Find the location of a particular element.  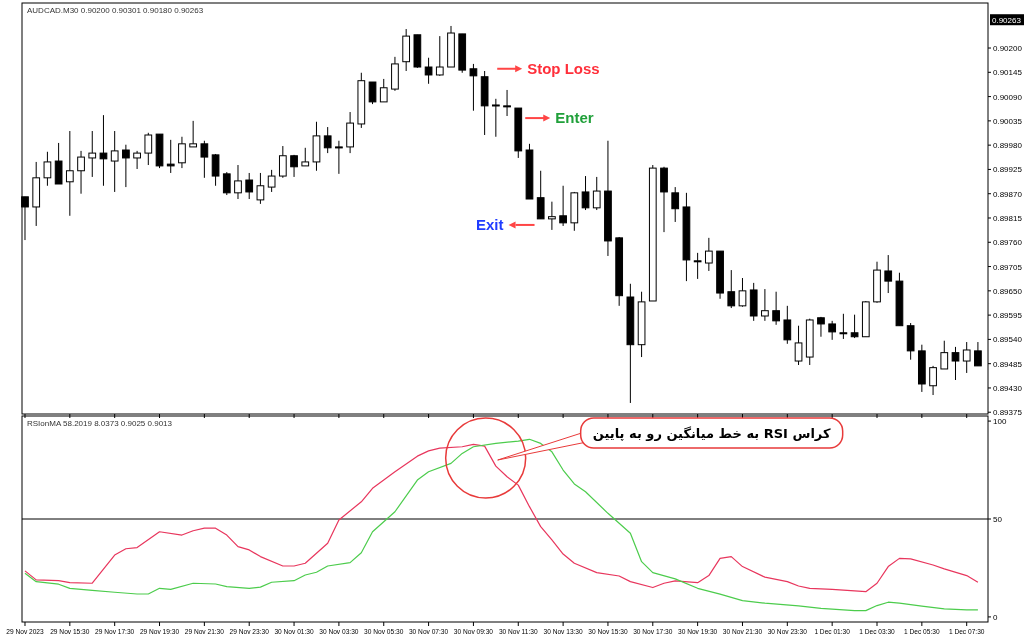

y-tick-label: 0 is located at coordinates (995, 617).